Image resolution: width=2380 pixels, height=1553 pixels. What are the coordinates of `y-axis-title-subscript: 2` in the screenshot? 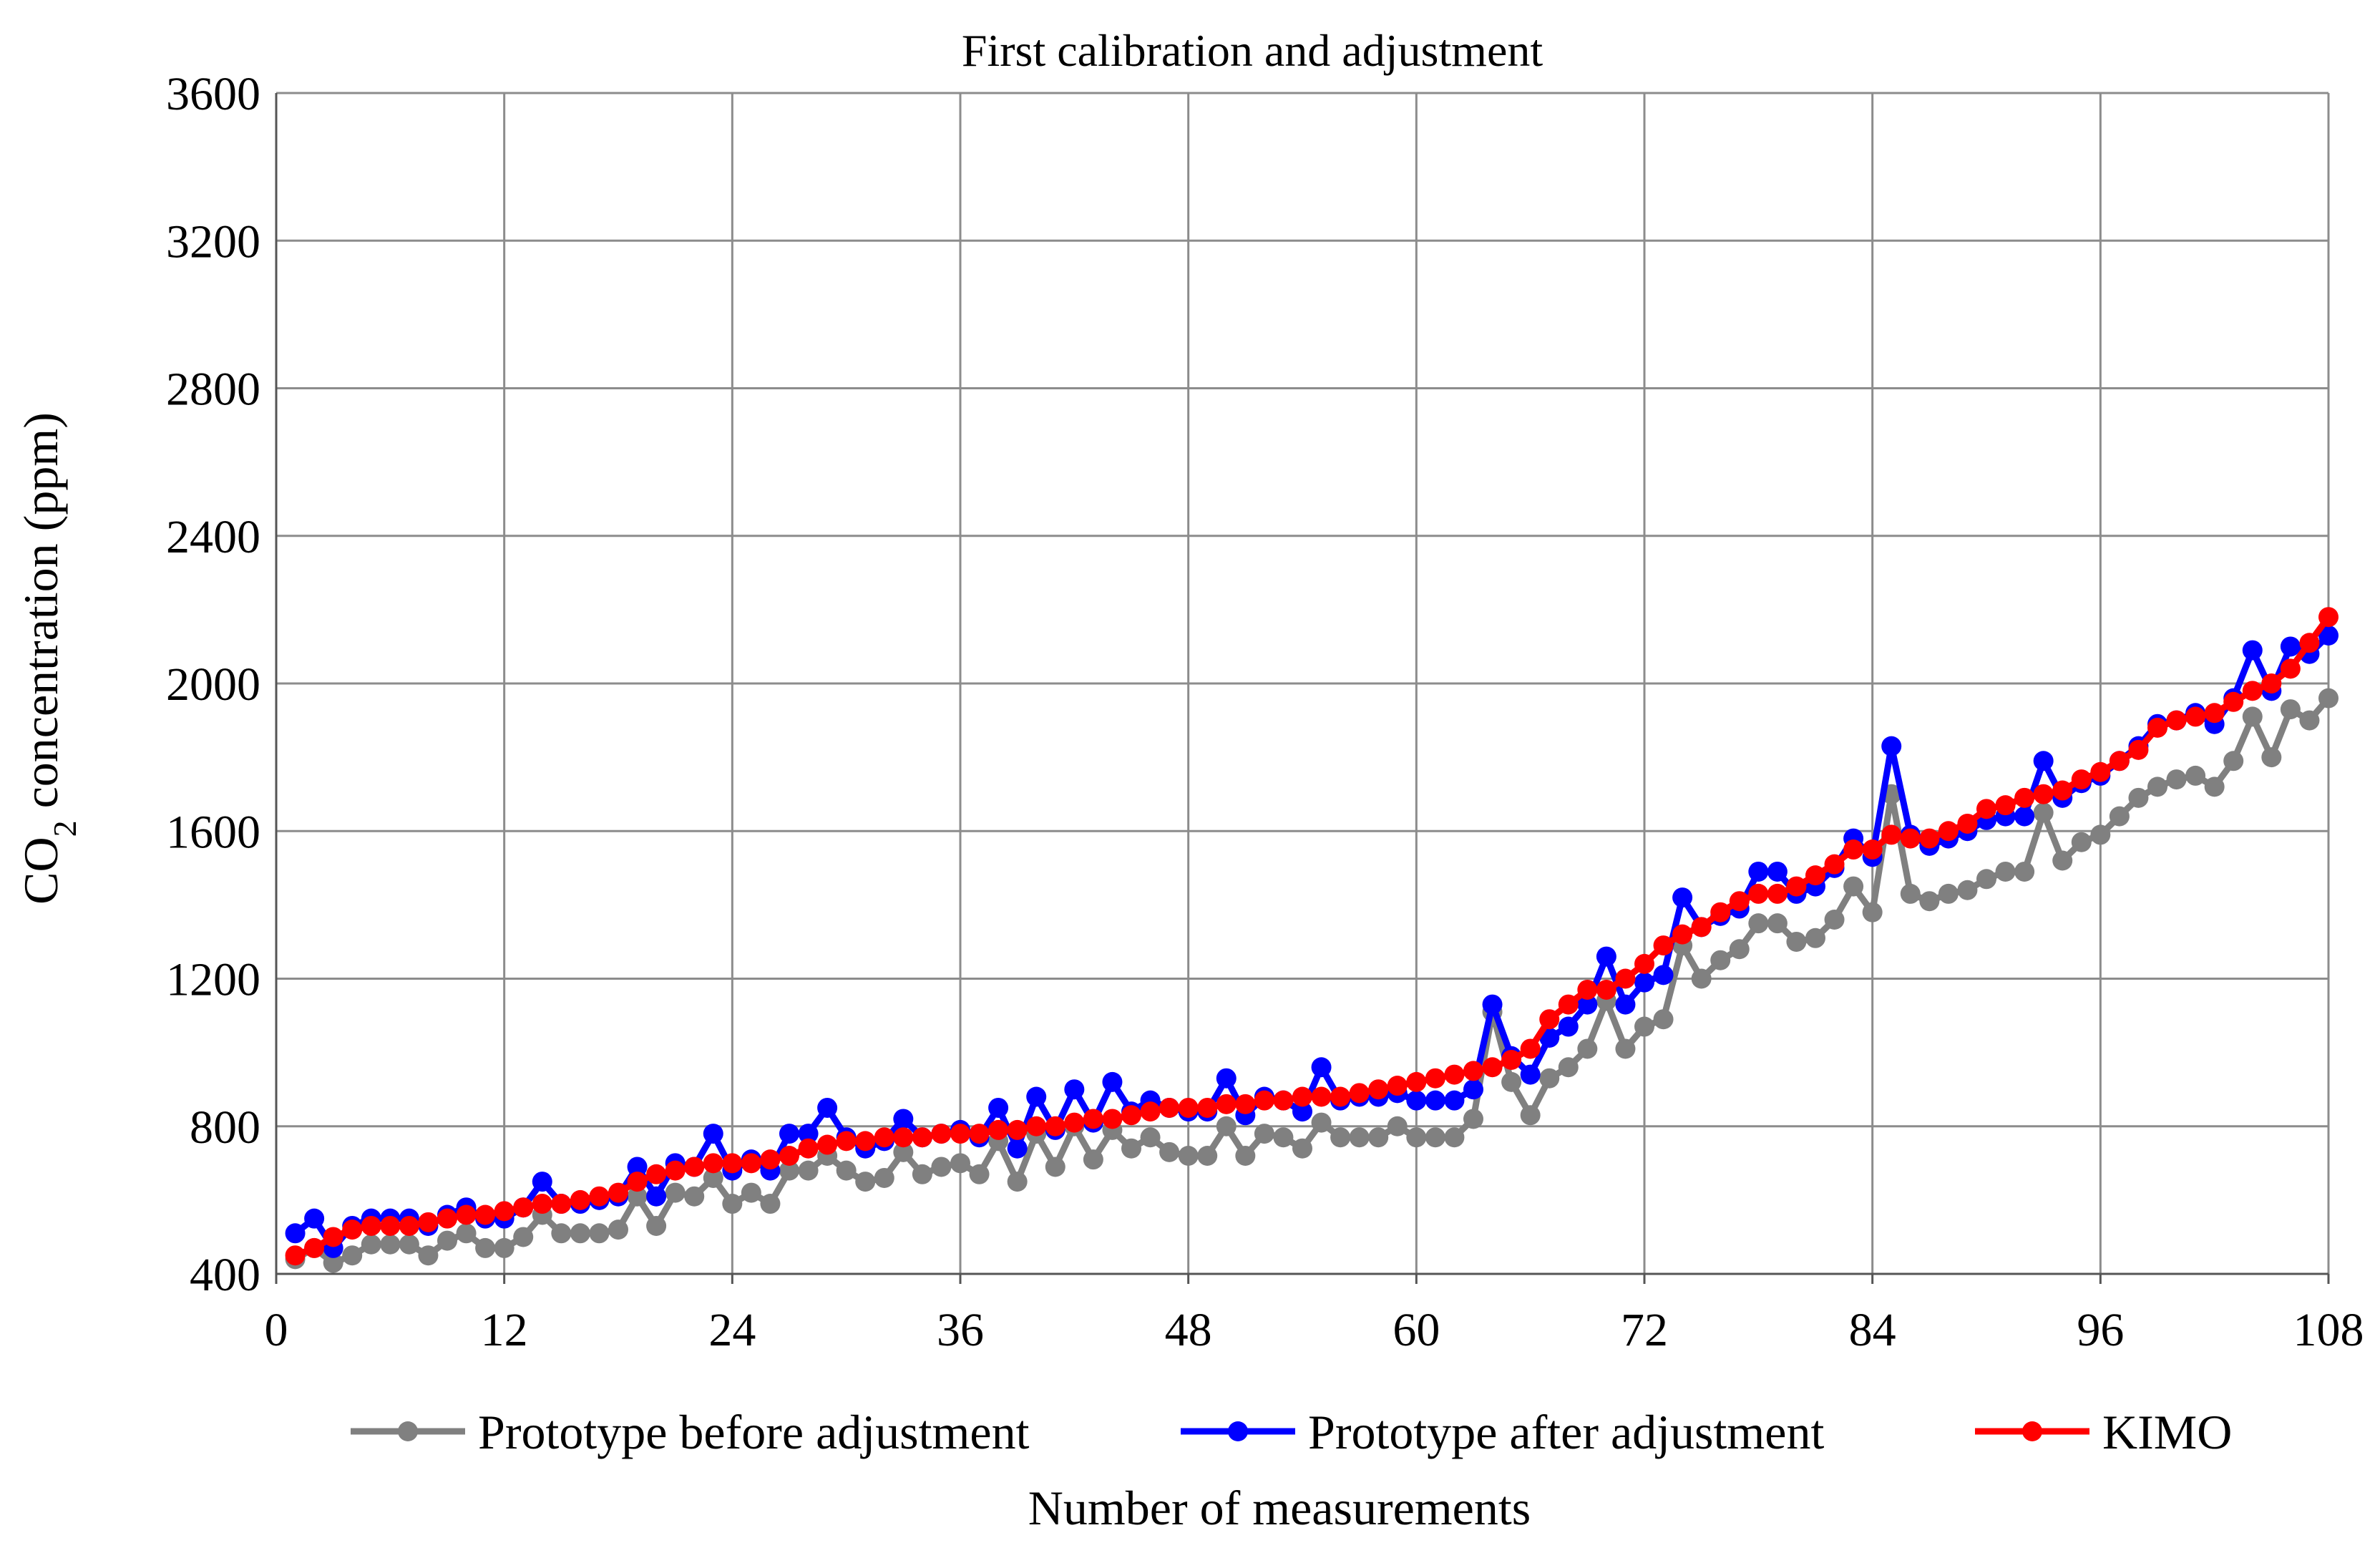 It's located at (65, 829).